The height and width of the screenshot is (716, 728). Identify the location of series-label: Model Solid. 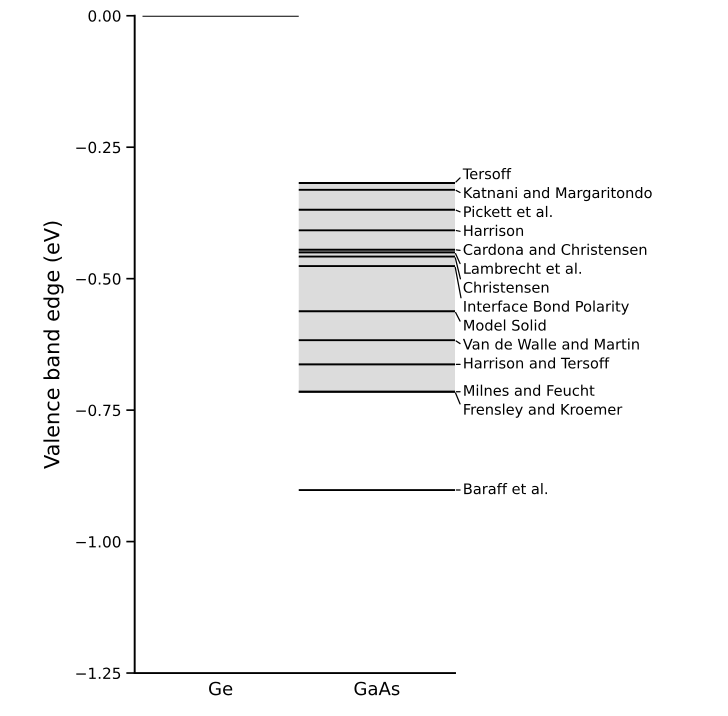
(505, 325).